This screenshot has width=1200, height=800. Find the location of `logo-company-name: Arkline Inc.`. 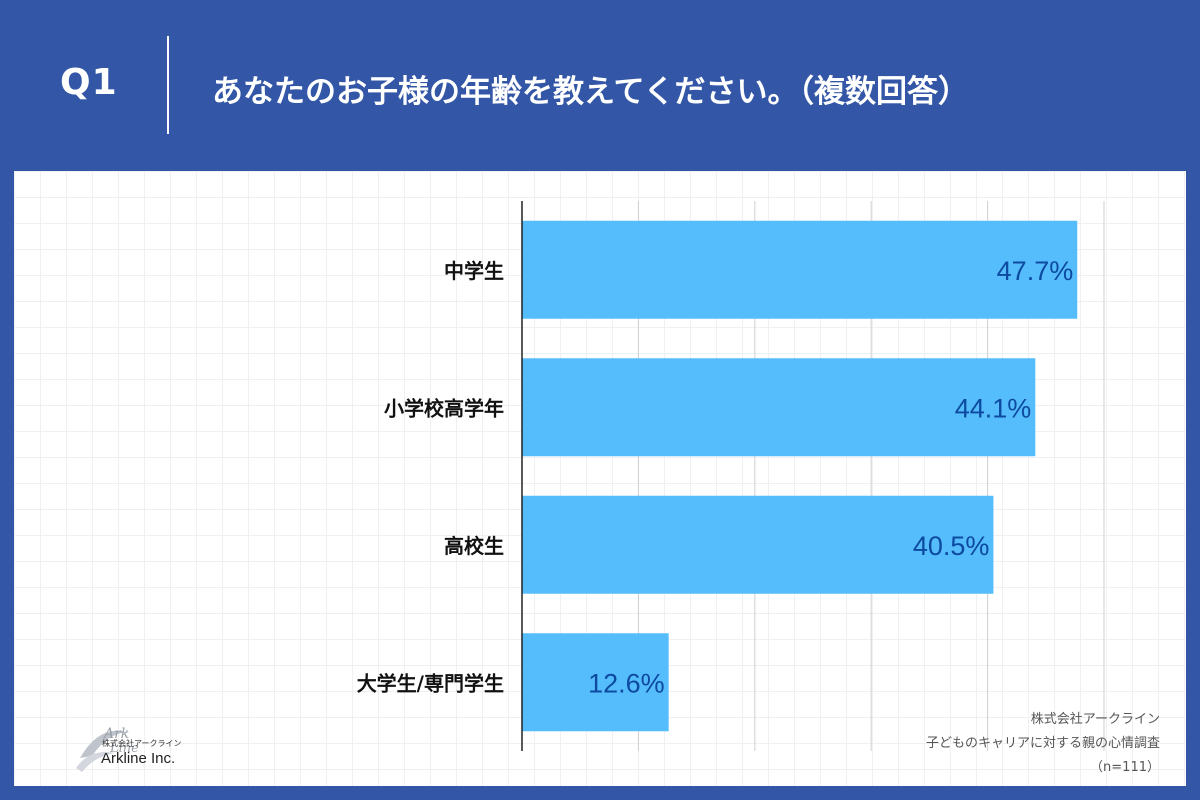

logo-company-name: Arkline Inc. is located at coordinates (138, 758).